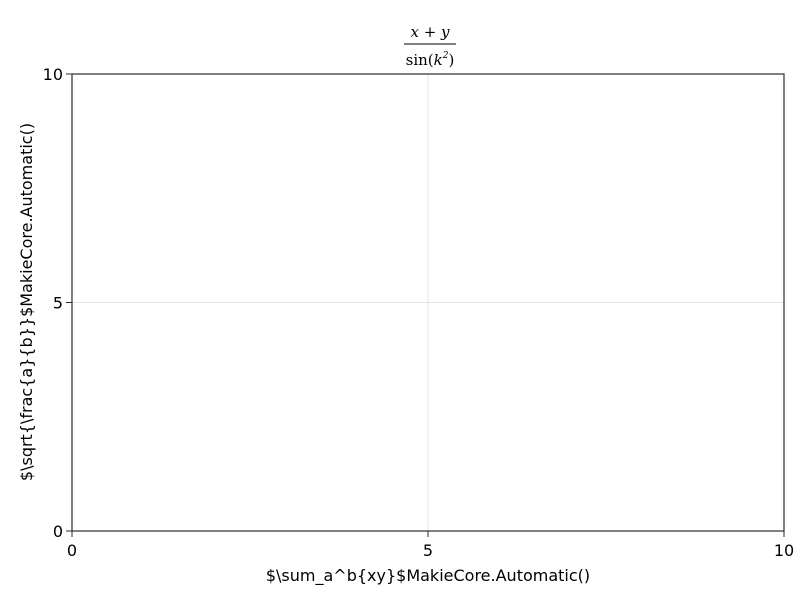  Describe the element at coordinates (58, 303) in the screenshot. I see `y-tick-label: 5` at that location.